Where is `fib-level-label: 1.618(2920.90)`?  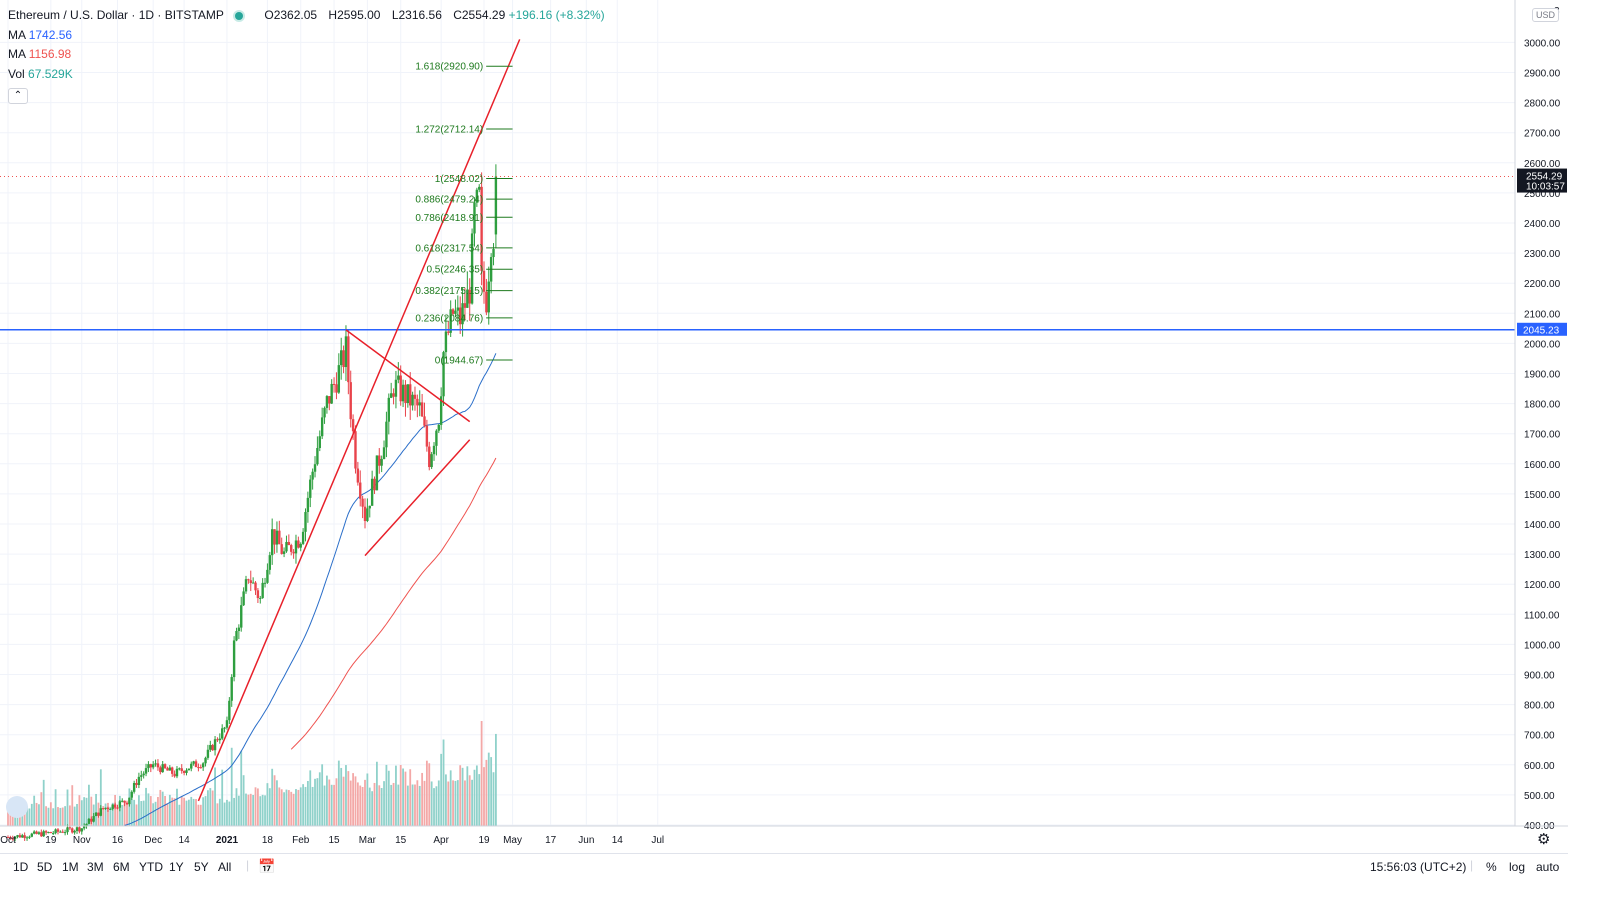
fib-level-label: 1.618(2920.90) is located at coordinates (449, 67).